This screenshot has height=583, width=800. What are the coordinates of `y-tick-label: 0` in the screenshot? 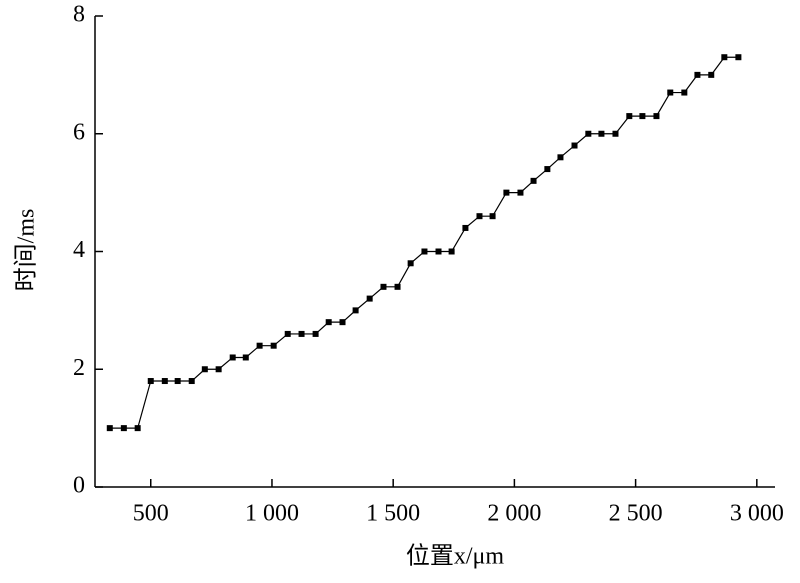 It's located at (79, 486).